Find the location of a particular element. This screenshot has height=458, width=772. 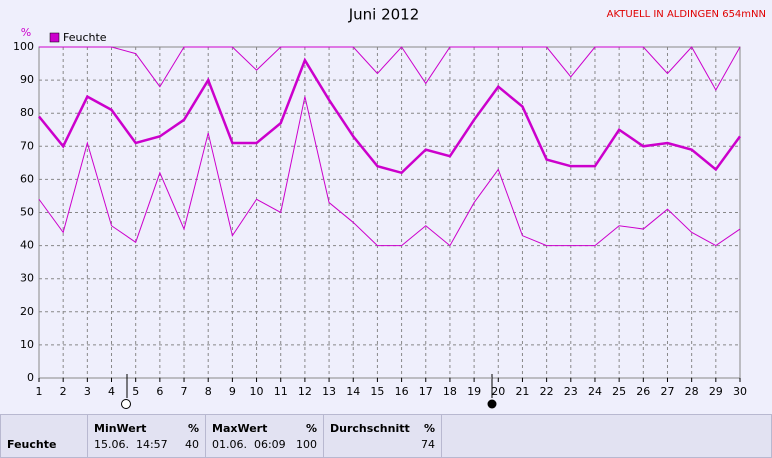

x-tick-label: 24 is located at coordinates (595, 391).